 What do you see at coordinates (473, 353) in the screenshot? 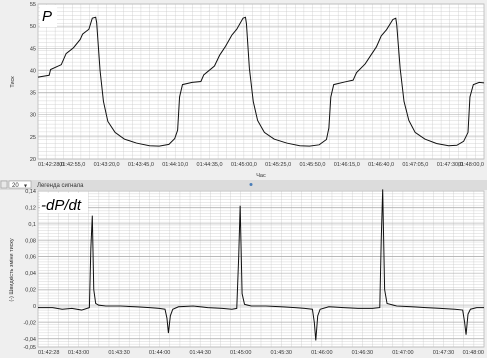
I see `x-tick-label: 01:48:00` at bounding box center [473, 353].